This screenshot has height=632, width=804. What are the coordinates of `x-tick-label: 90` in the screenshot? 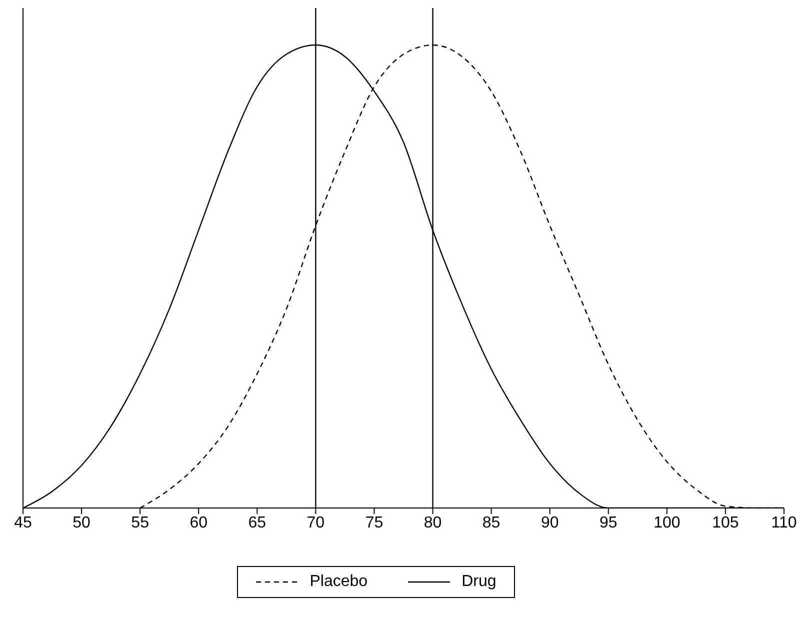 It's located at (549, 523).